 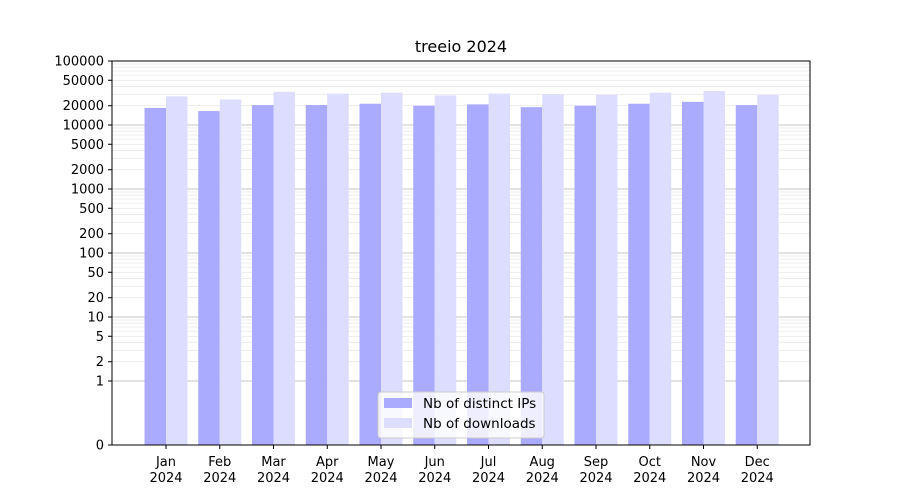 What do you see at coordinates (83, 81) in the screenshot?
I see `y-tick-label: 50000` at bounding box center [83, 81].